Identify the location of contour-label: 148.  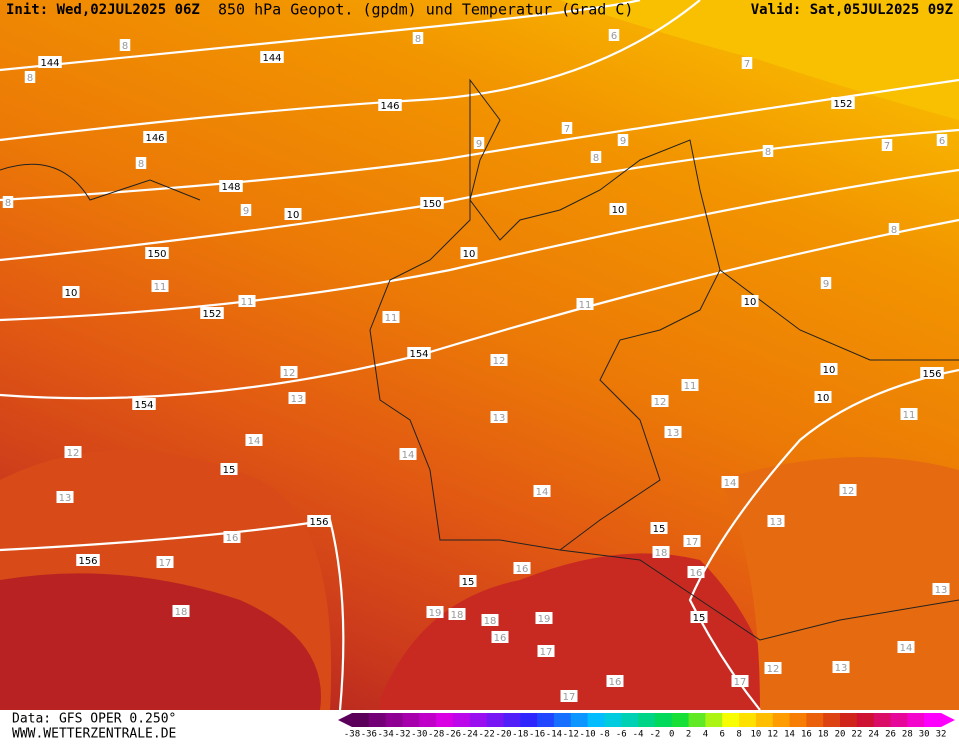
(230, 187).